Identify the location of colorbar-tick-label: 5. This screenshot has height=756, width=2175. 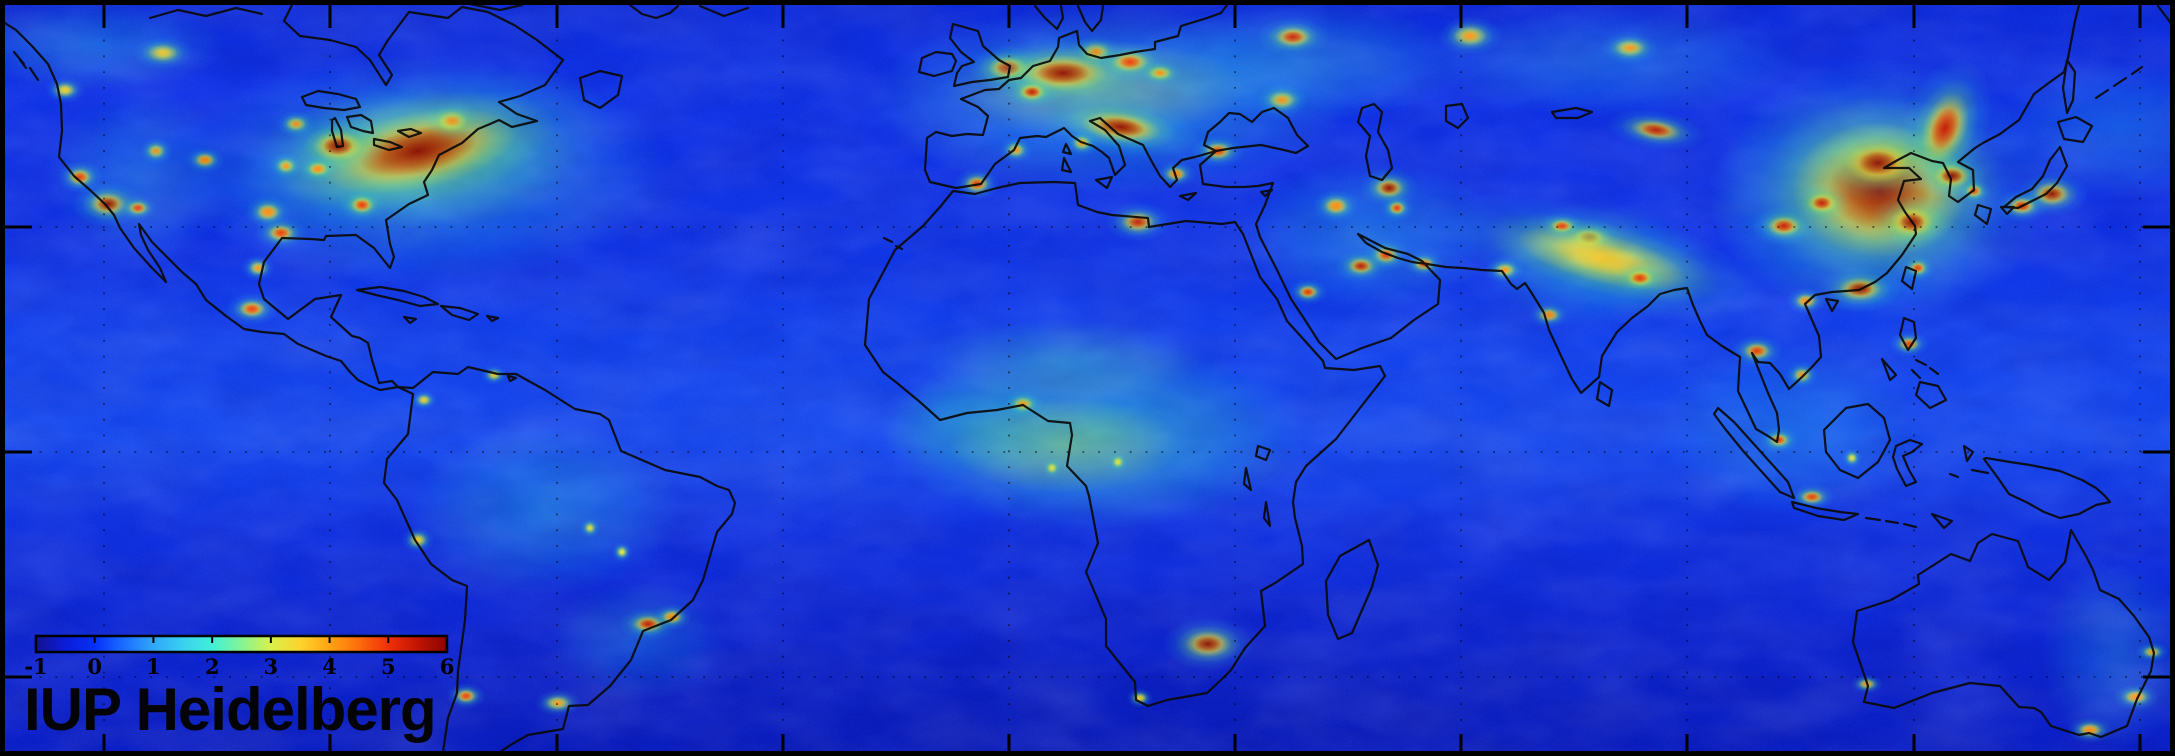
(388, 666).